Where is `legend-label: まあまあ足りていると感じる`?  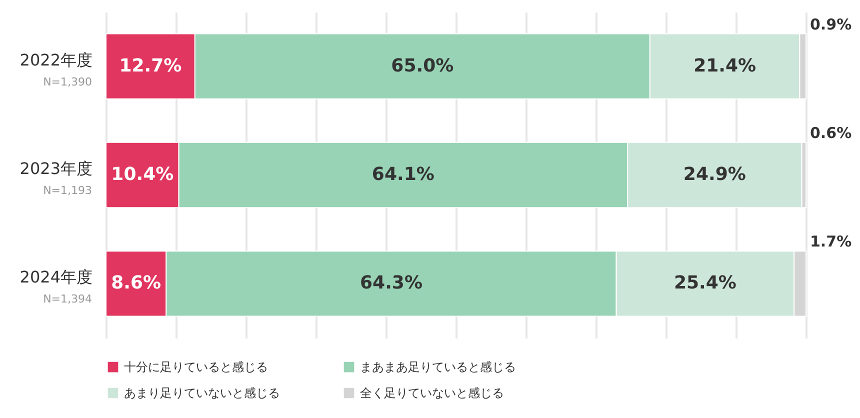 legend-label: まあまあ足りていると感じる is located at coordinates (438, 367).